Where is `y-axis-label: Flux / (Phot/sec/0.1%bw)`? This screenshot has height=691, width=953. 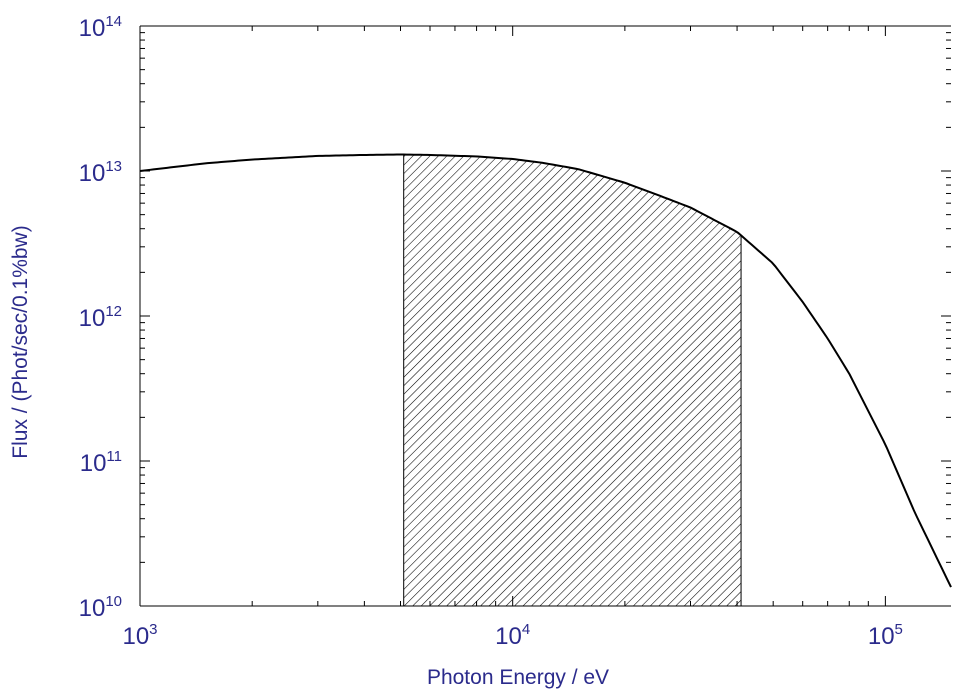
y-axis-label: Flux / (Phot/sec/0.1%bw) is located at coordinates (20, 341).